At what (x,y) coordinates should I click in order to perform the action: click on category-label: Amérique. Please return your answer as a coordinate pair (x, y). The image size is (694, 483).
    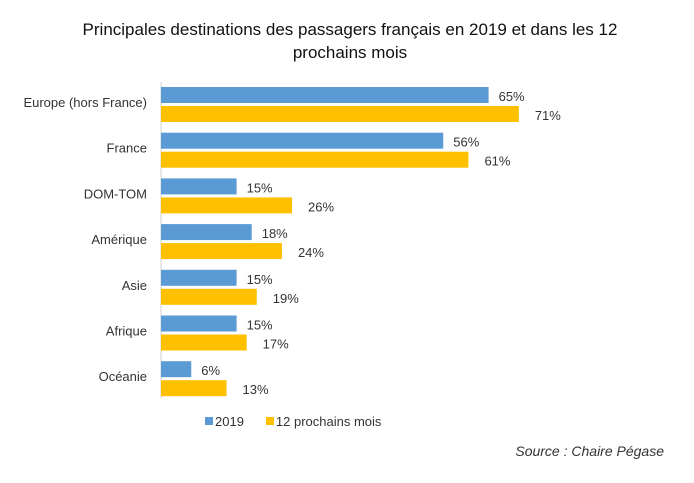
    Looking at the image, I should click on (119, 239).